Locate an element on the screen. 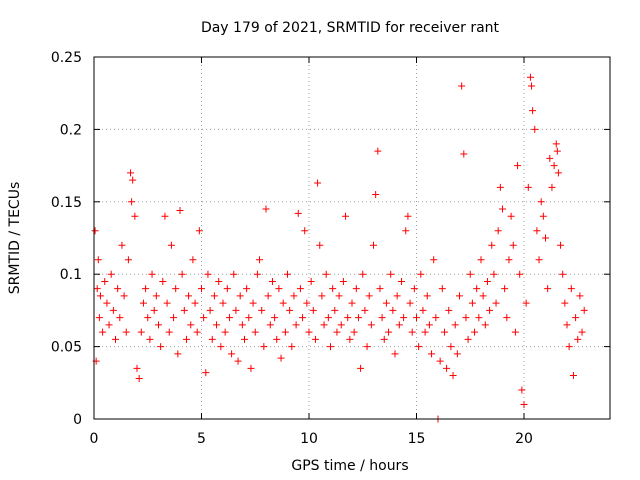 The height and width of the screenshot is (480, 640). y-tick-label: 0.05 is located at coordinates (66, 348).